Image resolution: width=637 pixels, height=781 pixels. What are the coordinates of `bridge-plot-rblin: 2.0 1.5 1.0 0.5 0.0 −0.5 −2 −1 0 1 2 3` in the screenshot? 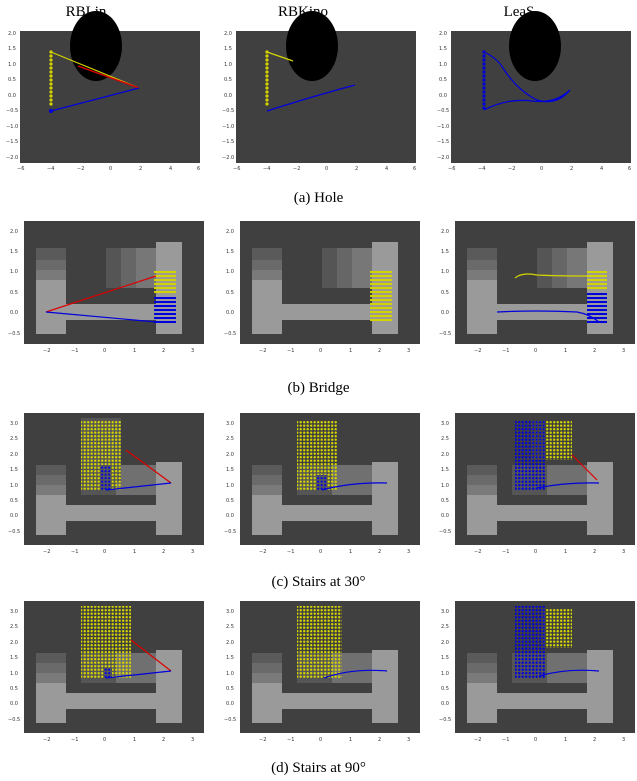 It's located at (106, 287).